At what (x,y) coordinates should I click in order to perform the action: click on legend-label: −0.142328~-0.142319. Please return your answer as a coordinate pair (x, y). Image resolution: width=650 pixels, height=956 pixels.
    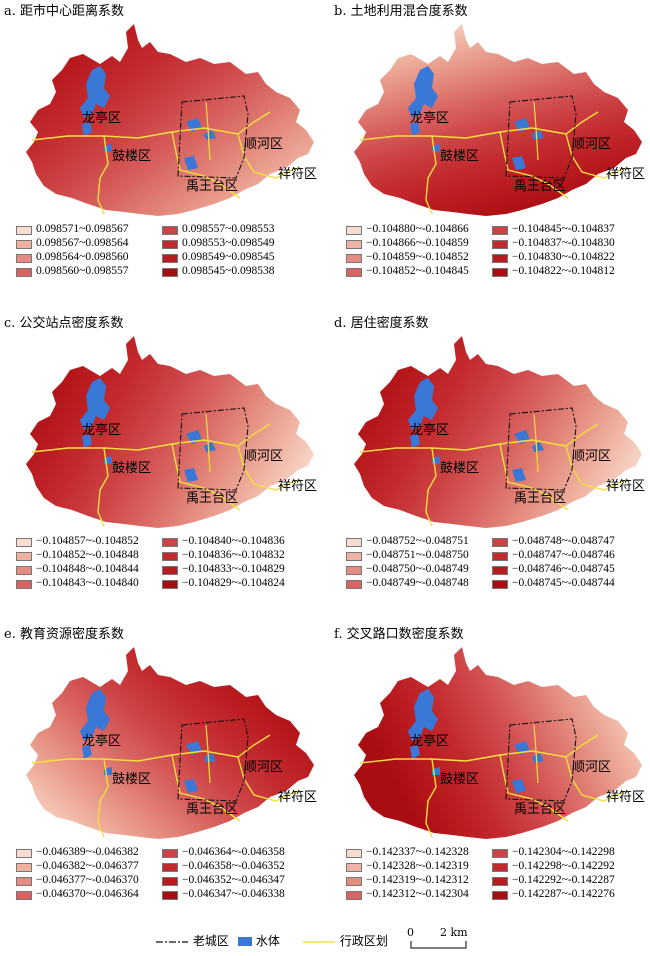
    Looking at the image, I should click on (417, 866).